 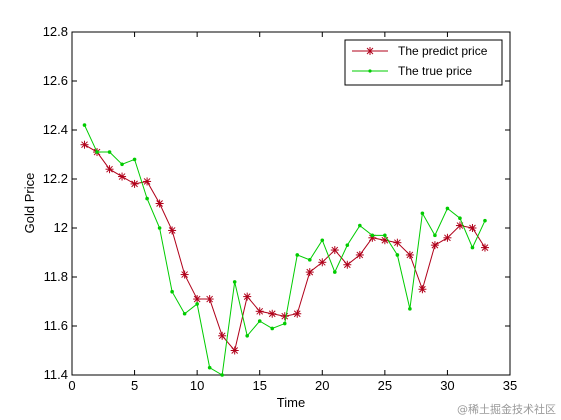 What do you see at coordinates (61, 227) in the screenshot?
I see `y-tick-label: 12` at bounding box center [61, 227].